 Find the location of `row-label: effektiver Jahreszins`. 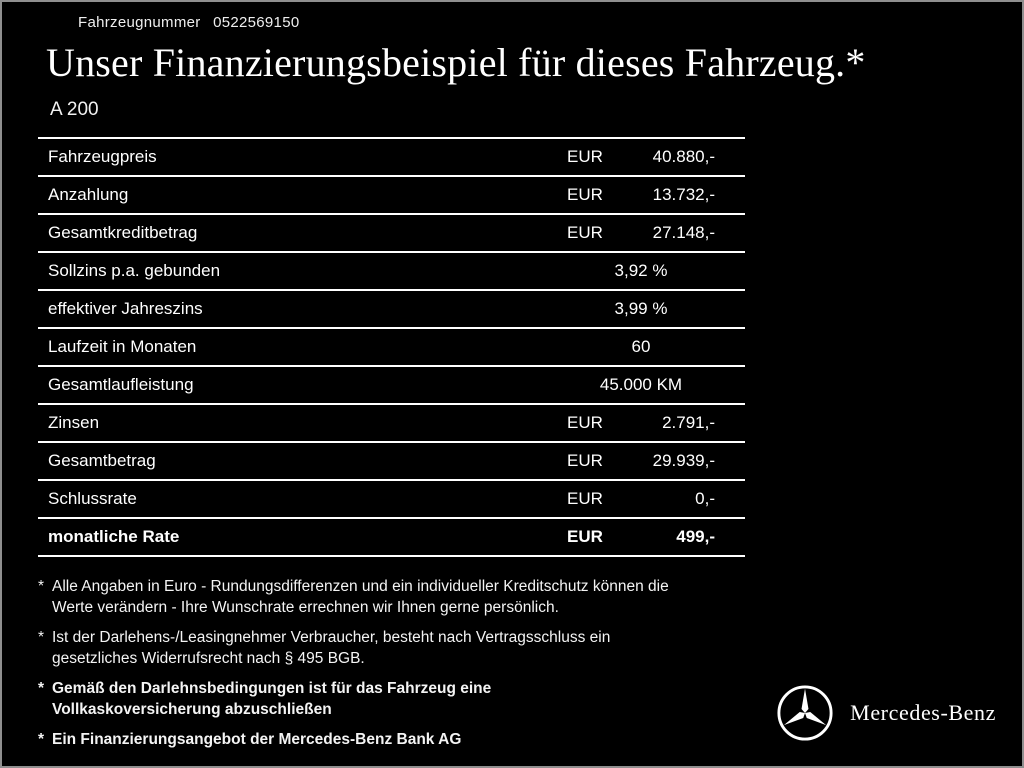

row-label: effektiver Jahreszins is located at coordinates (125, 308).